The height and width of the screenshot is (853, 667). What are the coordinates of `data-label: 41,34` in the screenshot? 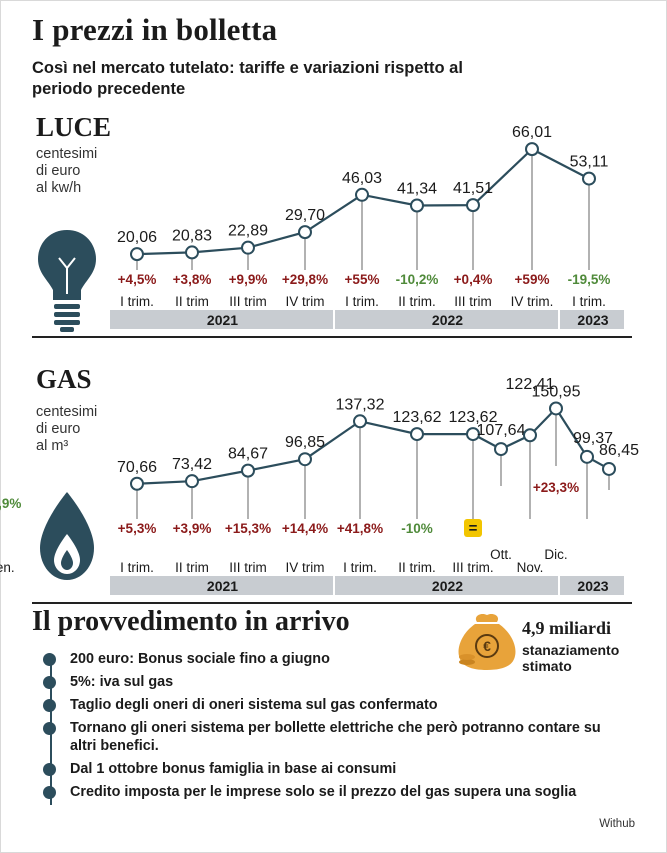 It's located at (417, 189).